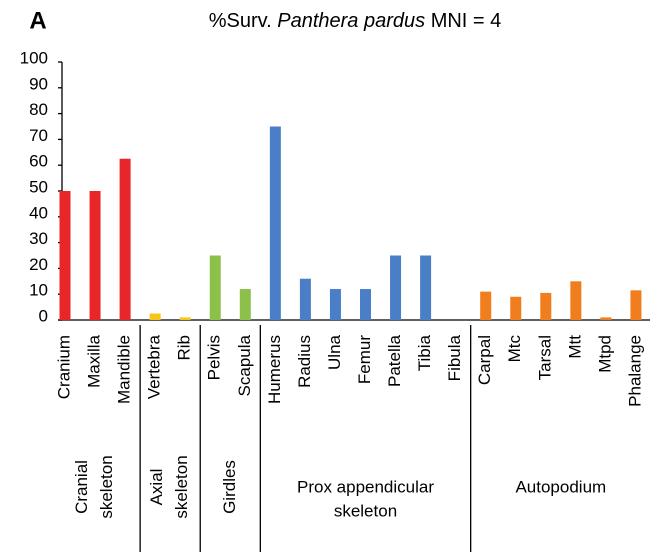 The image size is (650, 552). Describe the element at coordinates (214, 357) in the screenshot. I see `x-tick-label: Pelvis` at that location.